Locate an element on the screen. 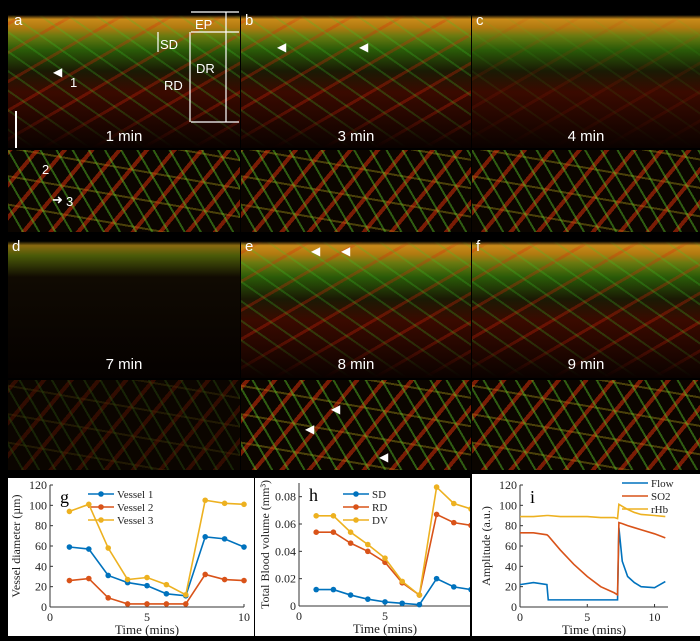 Image resolution: width=700 pixels, height=641 pixels. scale-bar-vertical is located at coordinates (16, 129).